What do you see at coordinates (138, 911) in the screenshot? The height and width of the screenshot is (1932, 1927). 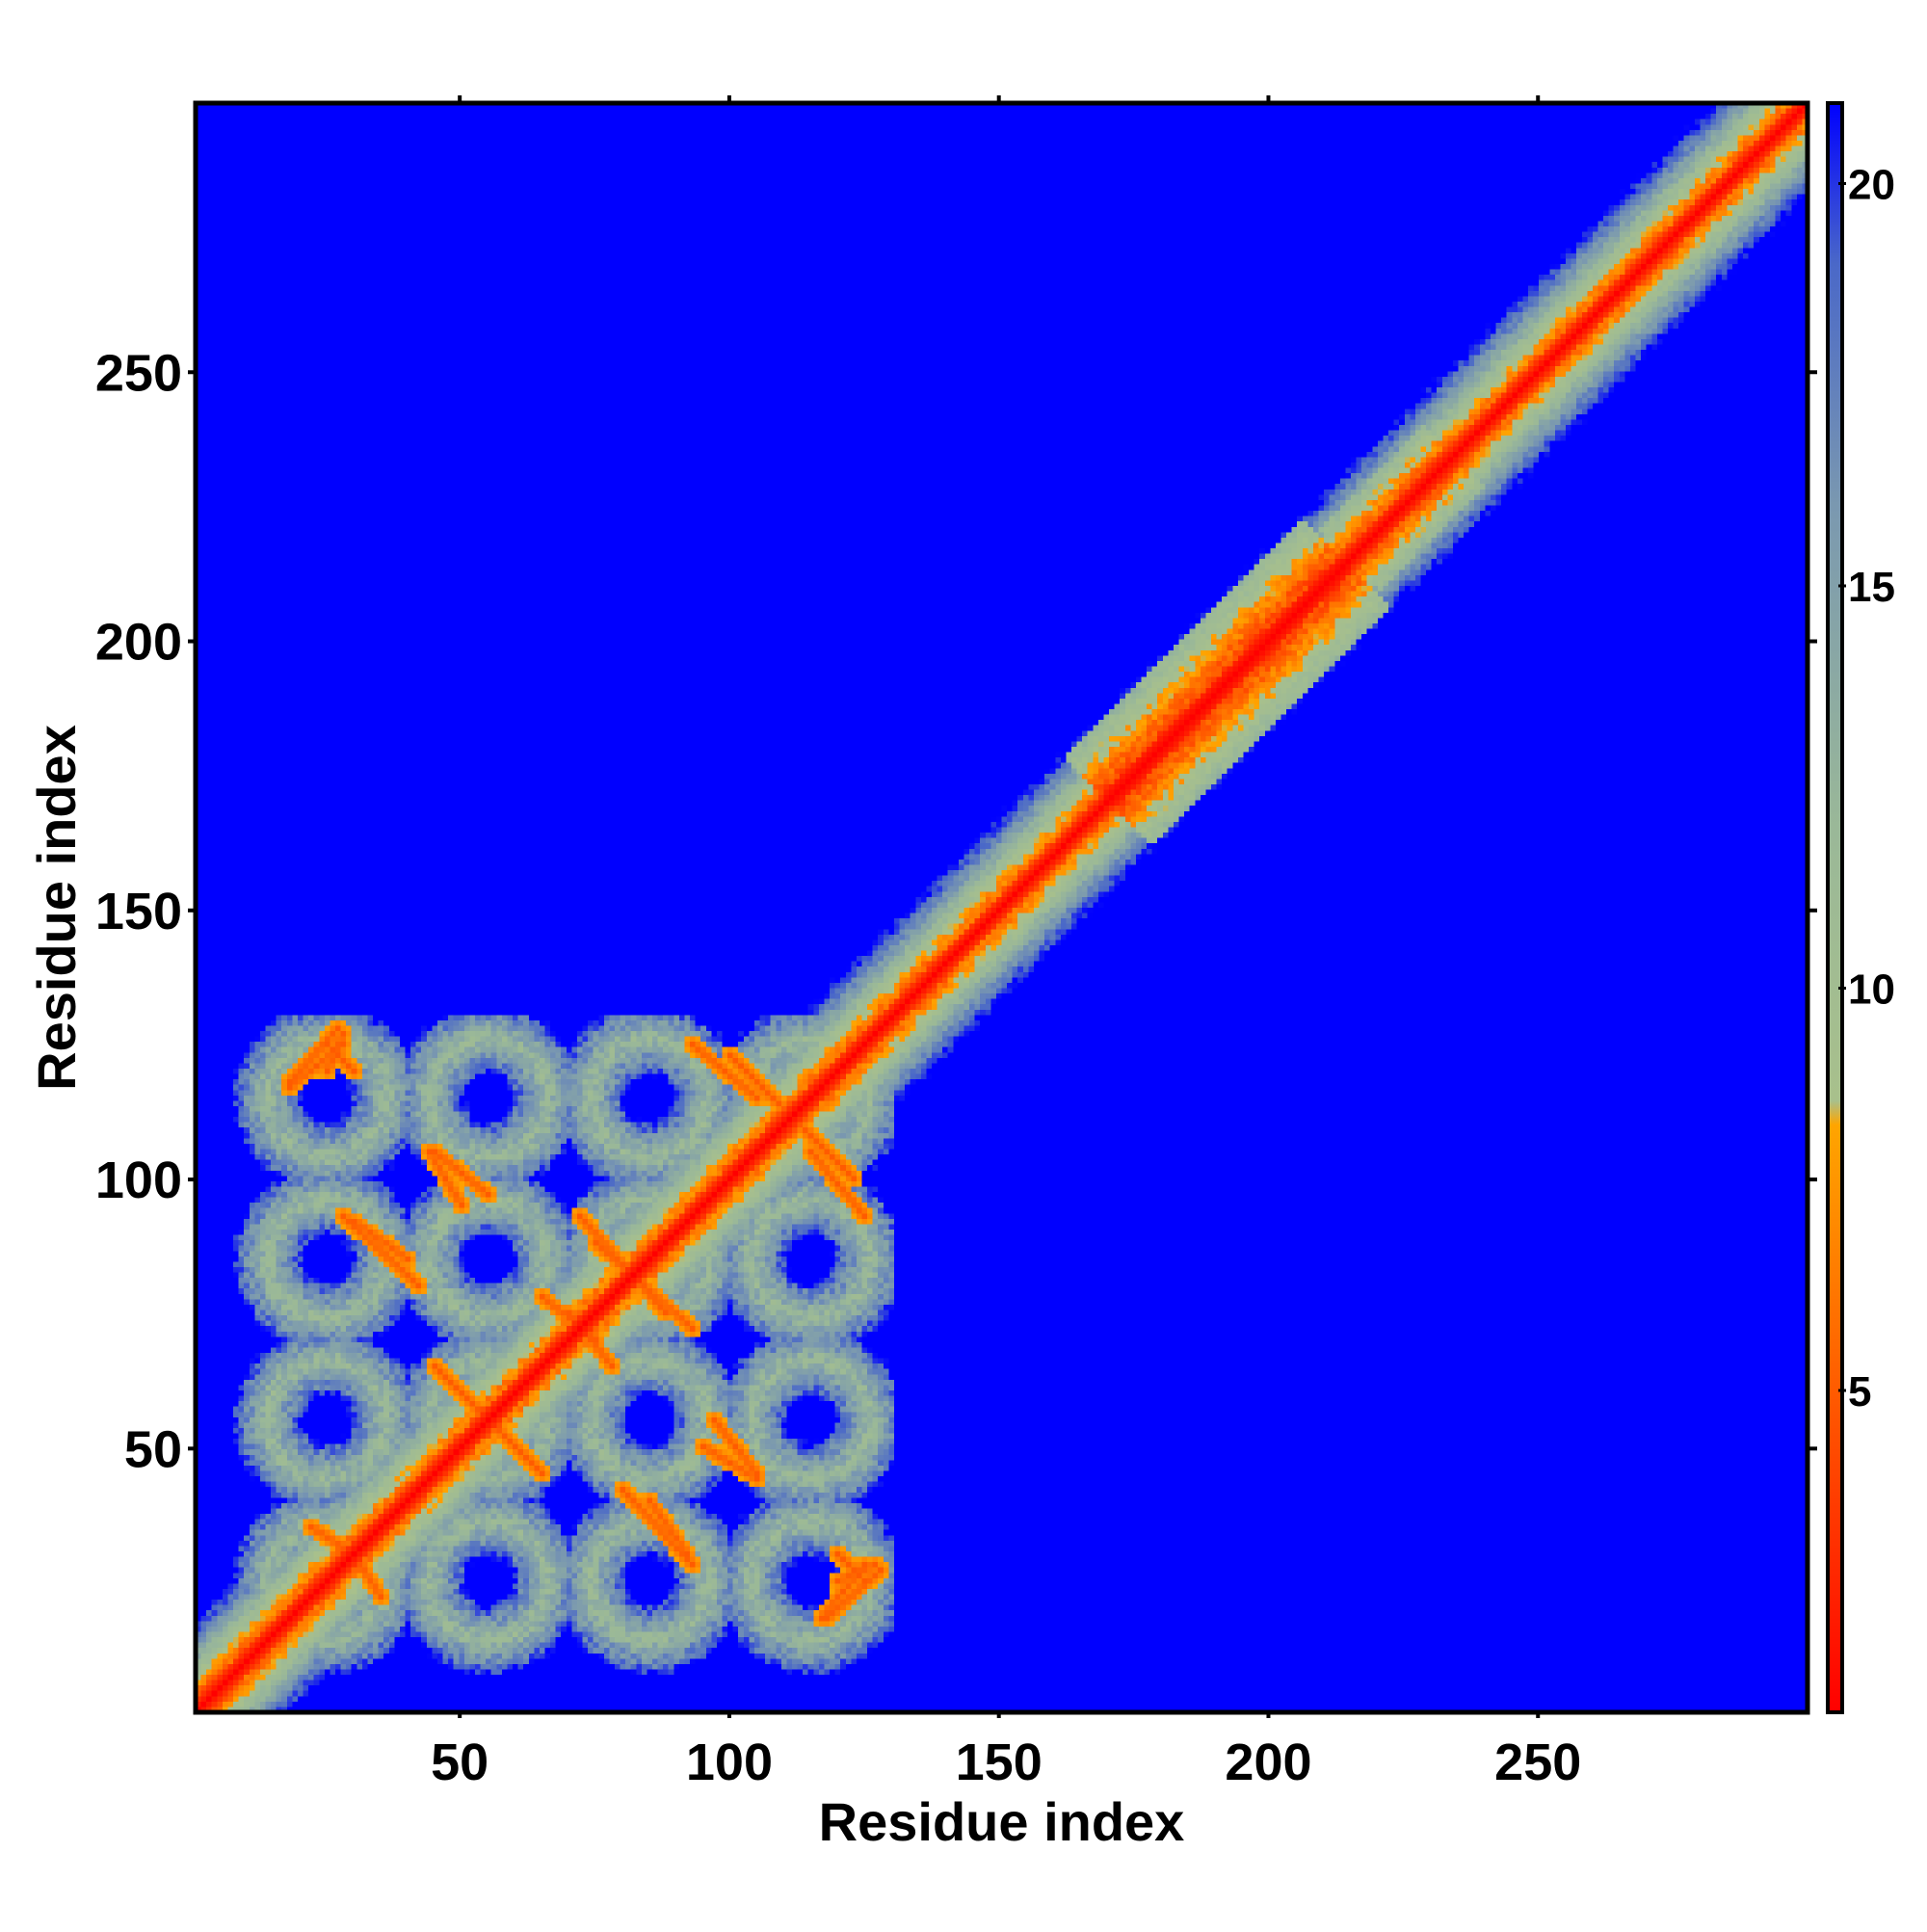 I see `y-tick-label: 150` at bounding box center [138, 911].